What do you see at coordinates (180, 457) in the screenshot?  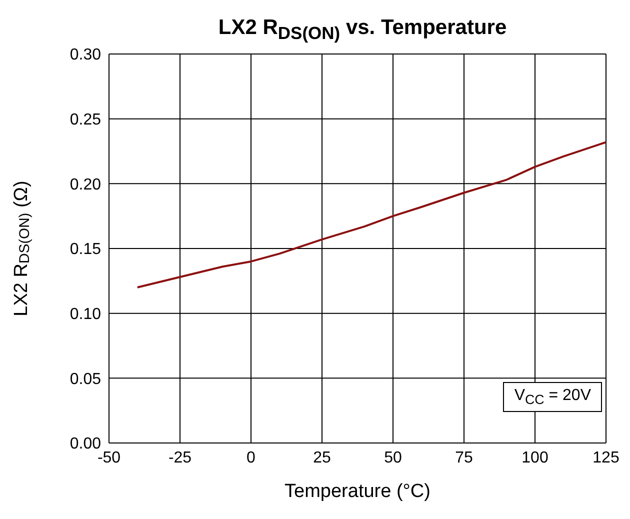 I see `x-tick-label: -25` at bounding box center [180, 457].